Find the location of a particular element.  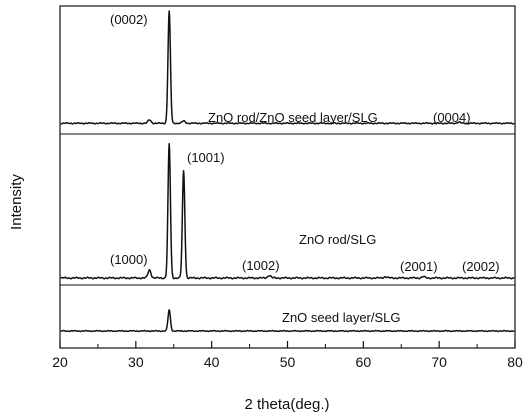

annotation-9: (2002) is located at coordinates (481, 266).